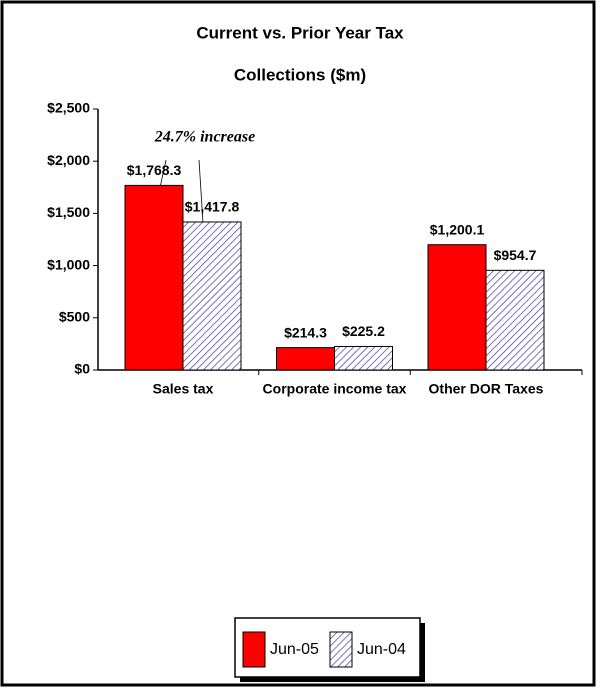 The height and width of the screenshot is (688, 597). I want to click on x-tick-label: Sales tax, so click(183, 389).